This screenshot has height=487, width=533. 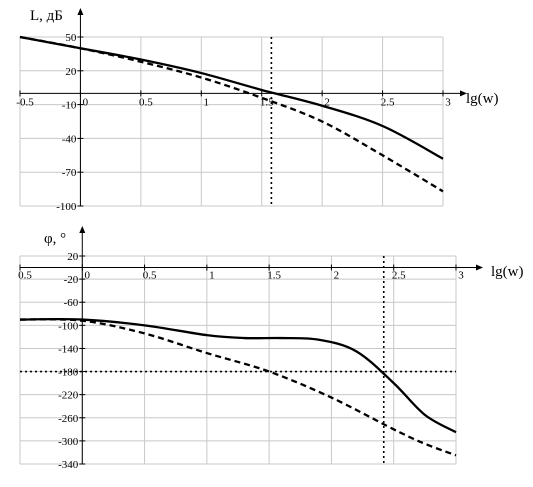 I want to click on magnitude-xlabel: lg(w), so click(x=482, y=99).